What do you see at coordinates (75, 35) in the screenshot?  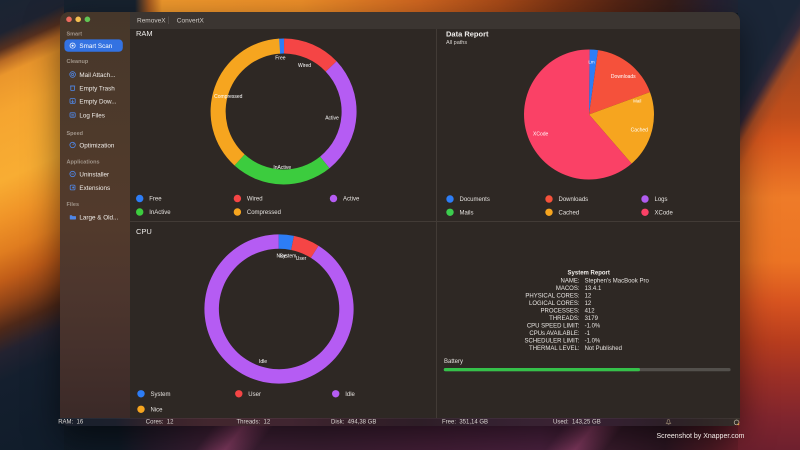 I see `svg-text: Smart` at bounding box center [75, 35].